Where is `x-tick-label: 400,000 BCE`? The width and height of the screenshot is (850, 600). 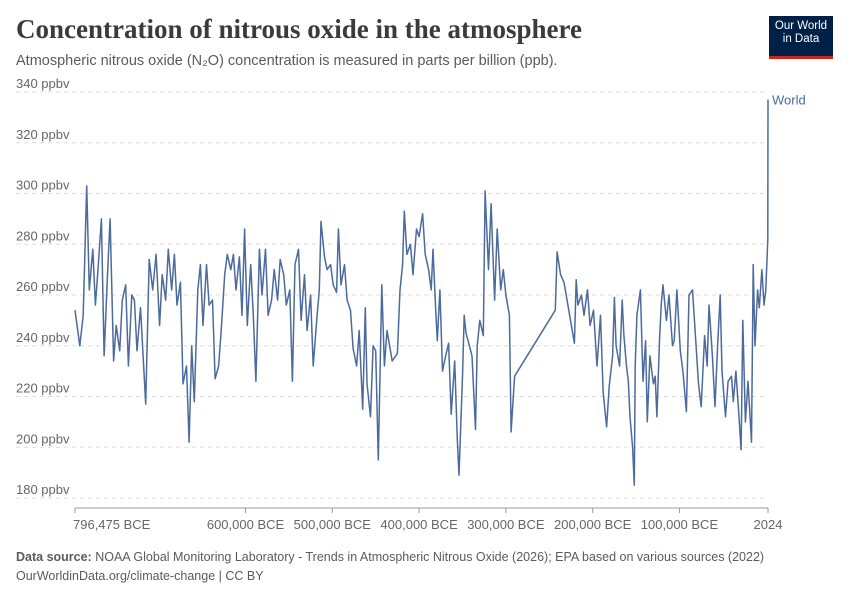 x-tick-label: 400,000 BCE is located at coordinates (419, 524).